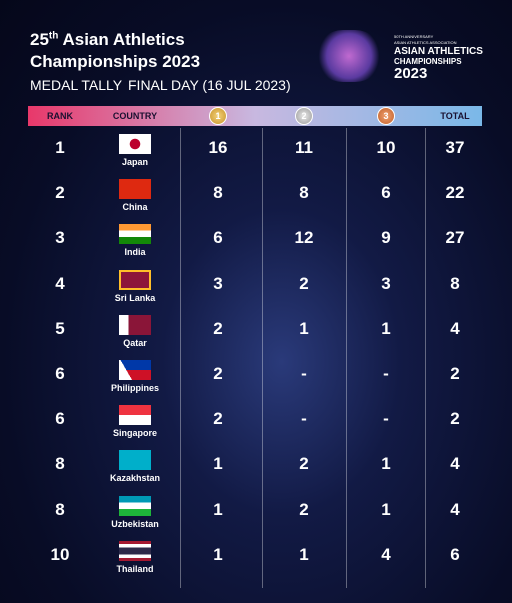 This screenshot has width=512, height=603. I want to click on title-line2: Championships 2023, so click(115, 61).